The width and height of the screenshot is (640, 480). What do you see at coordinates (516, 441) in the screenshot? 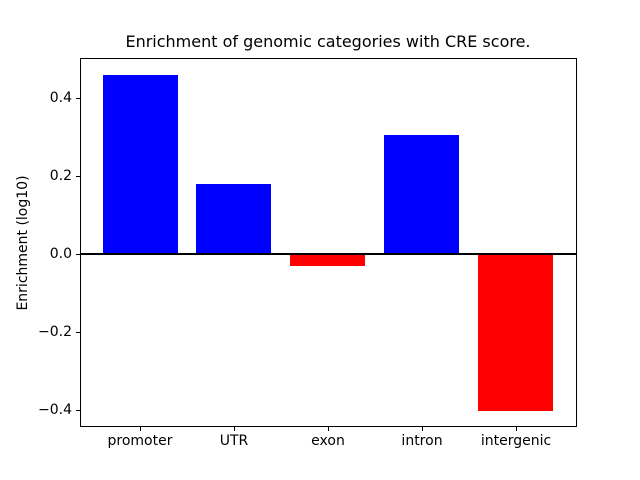
I see `x-tick-label: intergenic` at bounding box center [516, 441].